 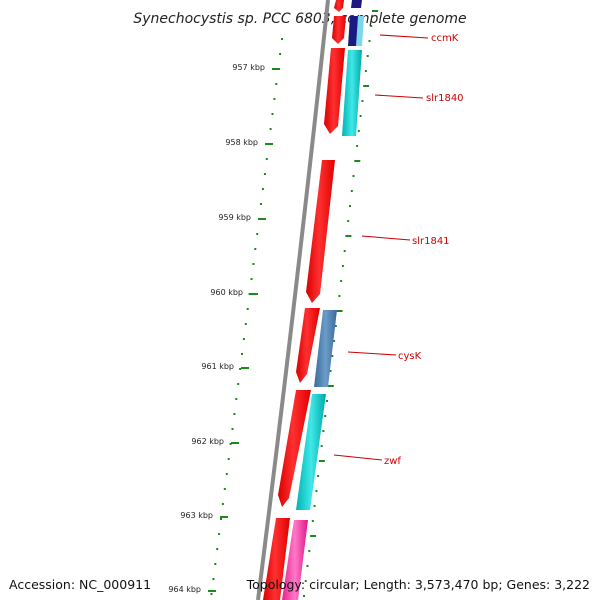 What do you see at coordinates (360, 31) in the screenshot?
I see `gene-ccmK-cyan` at bounding box center [360, 31].